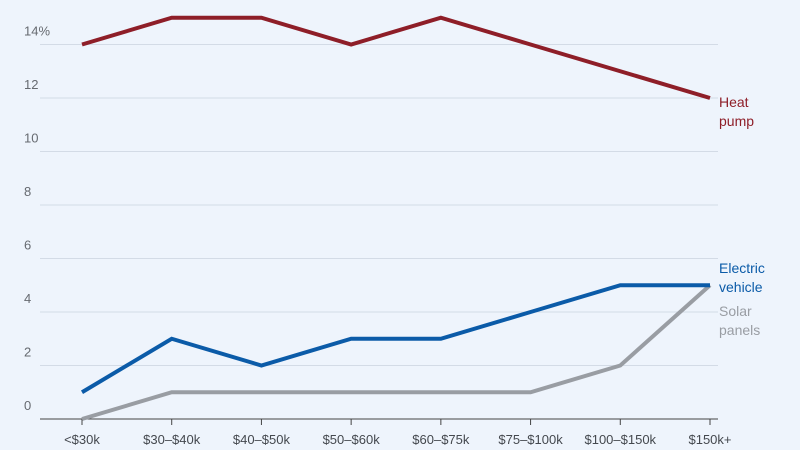 The width and height of the screenshot is (800, 450). What do you see at coordinates (742, 216) in the screenshot?
I see `series-labels: Heat pump Electric vehicle Solar panels` at bounding box center [742, 216].